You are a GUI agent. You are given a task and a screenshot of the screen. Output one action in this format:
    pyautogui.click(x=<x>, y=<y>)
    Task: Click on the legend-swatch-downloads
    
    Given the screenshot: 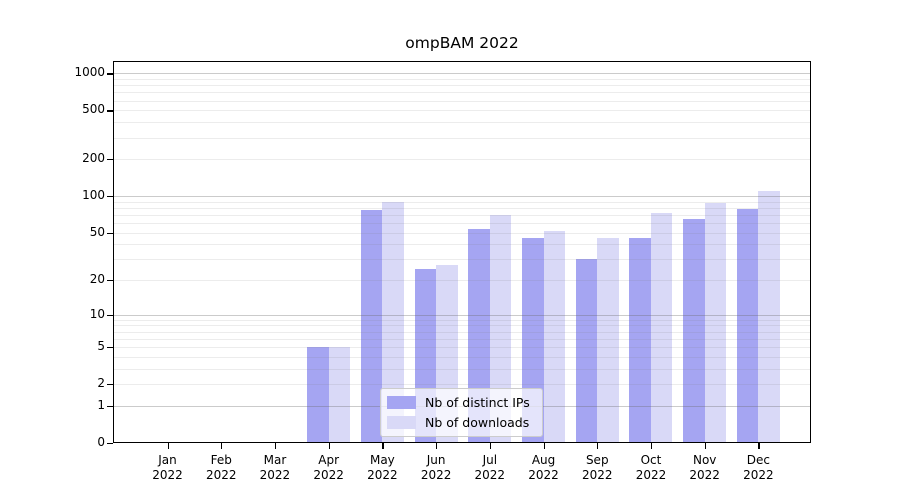 What is the action you would take?
    pyautogui.click(x=401, y=422)
    